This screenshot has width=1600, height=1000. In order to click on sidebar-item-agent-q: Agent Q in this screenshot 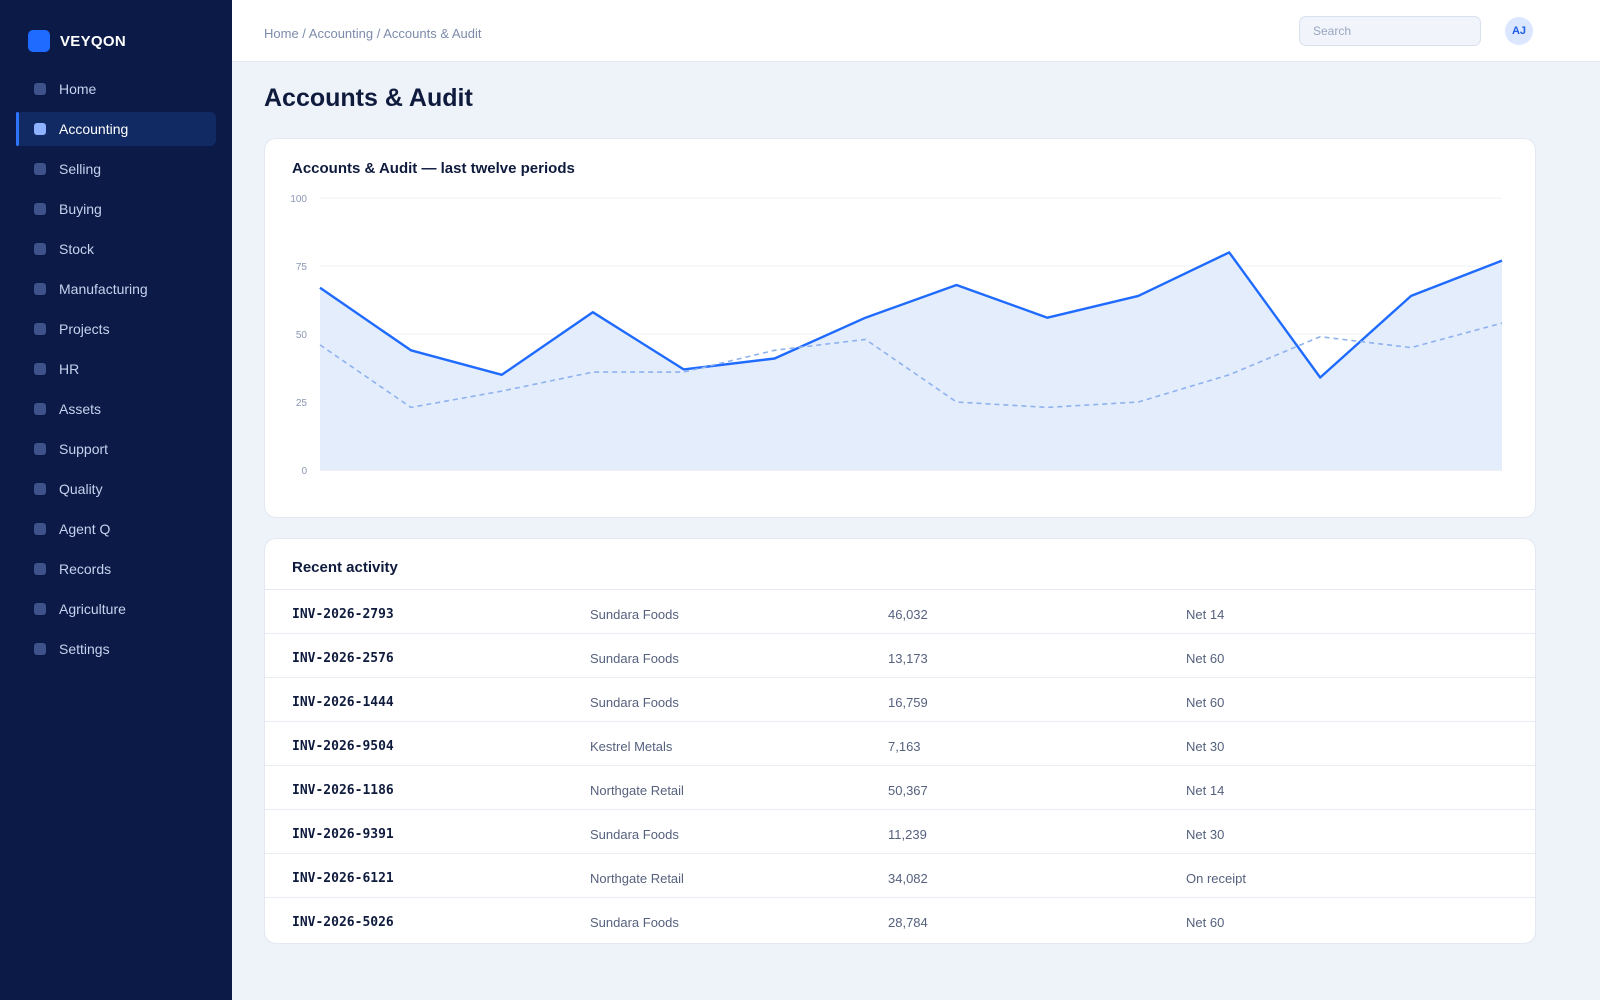, I will do `click(116, 529)`.